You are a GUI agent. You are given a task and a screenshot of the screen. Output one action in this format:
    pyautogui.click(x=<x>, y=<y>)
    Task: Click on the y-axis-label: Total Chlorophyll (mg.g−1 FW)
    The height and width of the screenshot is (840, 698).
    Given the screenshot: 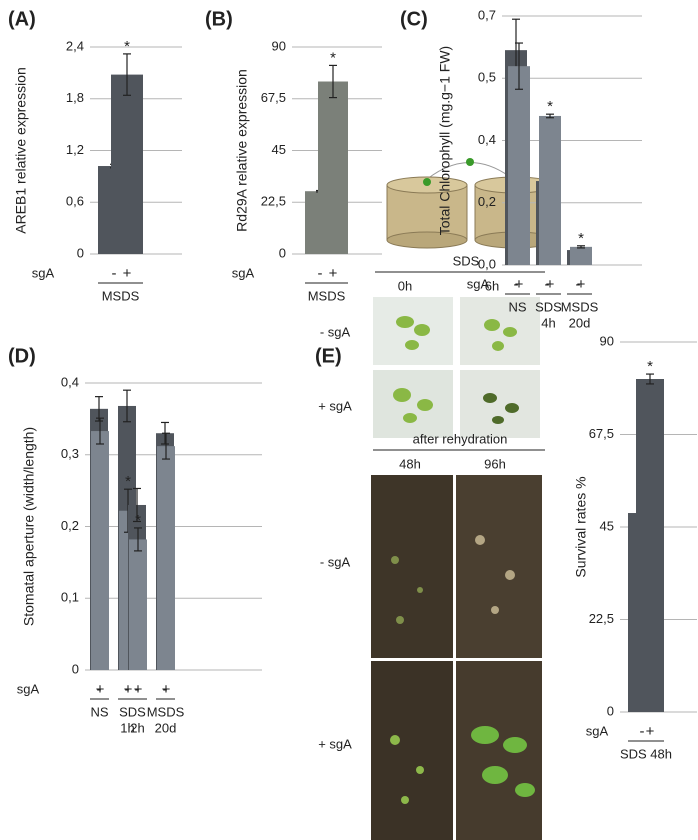 What is the action you would take?
    pyautogui.click(x=445, y=140)
    